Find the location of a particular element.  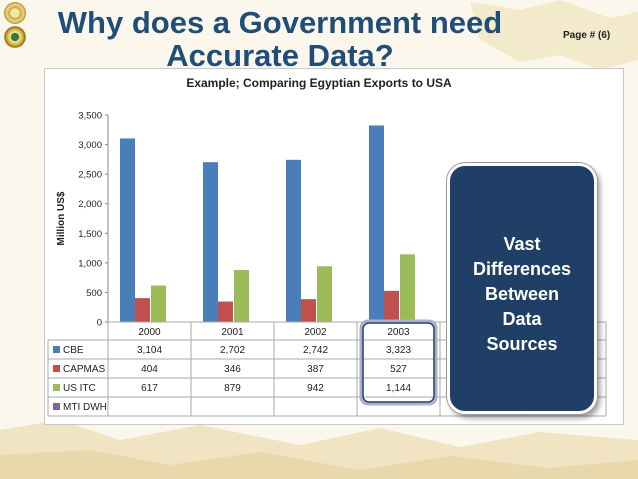

y-axis-title: Million US$ is located at coordinates (61, 218).